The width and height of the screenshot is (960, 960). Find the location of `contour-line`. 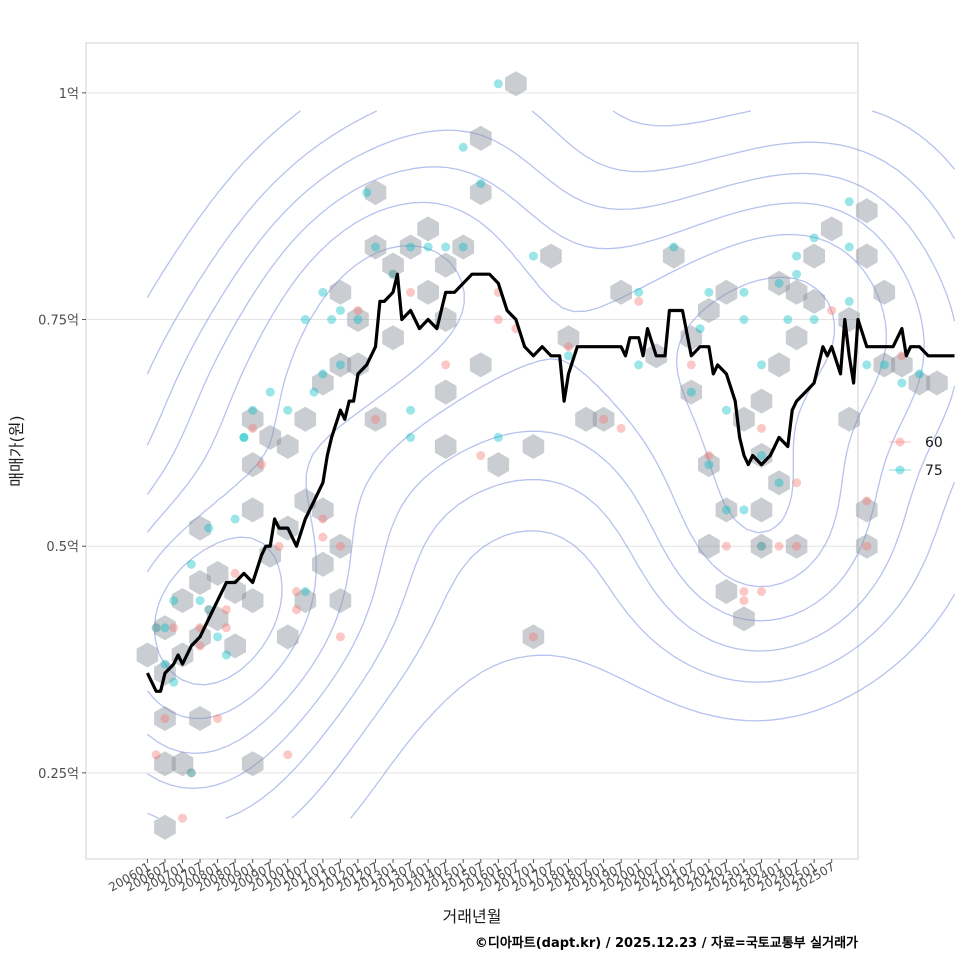

contour-line is located at coordinates (218, 611).